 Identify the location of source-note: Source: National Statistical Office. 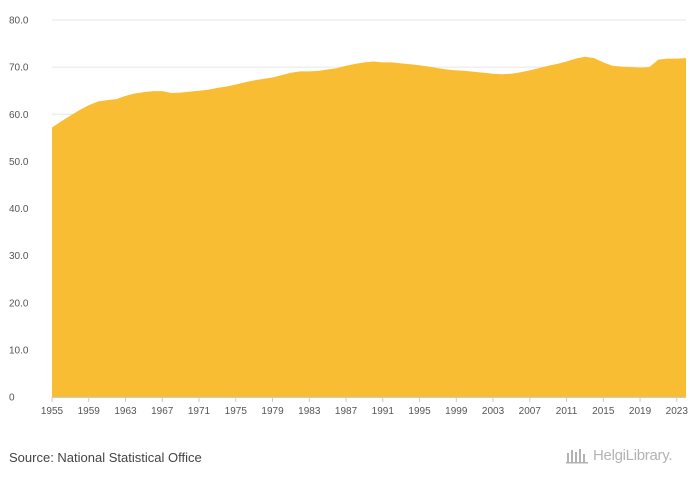
(105, 457).